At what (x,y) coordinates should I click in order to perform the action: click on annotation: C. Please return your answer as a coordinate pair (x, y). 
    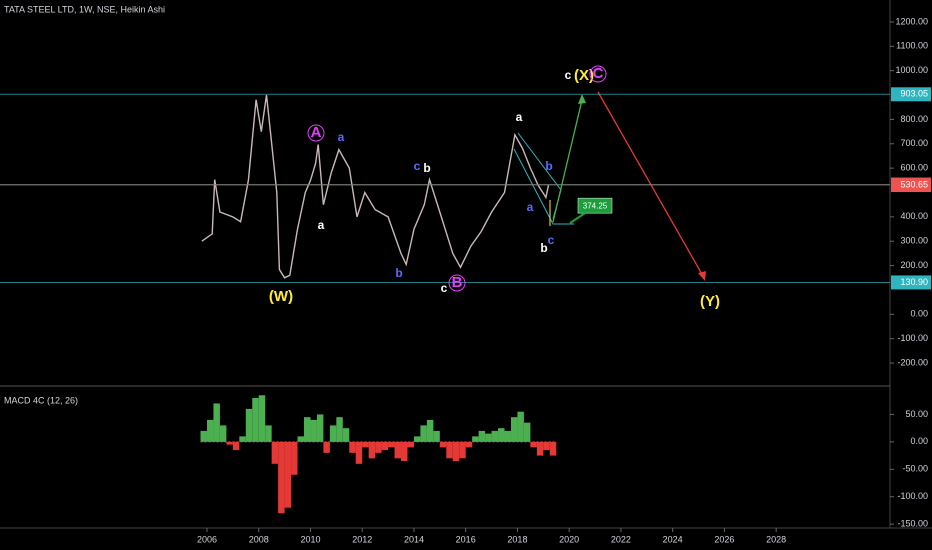
    Looking at the image, I should click on (598, 73).